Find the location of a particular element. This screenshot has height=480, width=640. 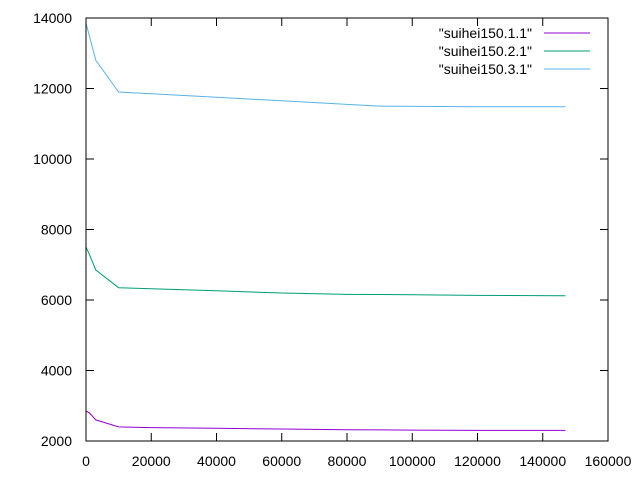

x-tick-label: 20000 is located at coordinates (151, 461).